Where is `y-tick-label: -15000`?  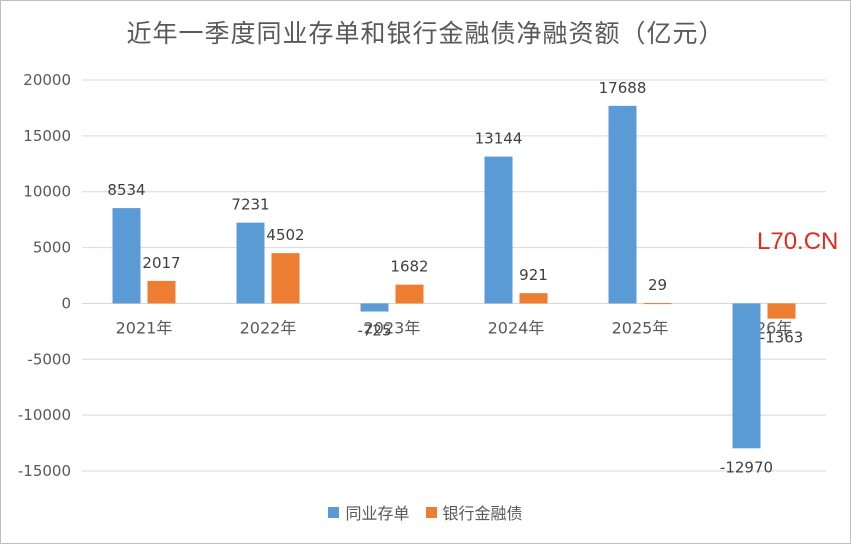 y-tick-label: -15000 is located at coordinates (44, 471).